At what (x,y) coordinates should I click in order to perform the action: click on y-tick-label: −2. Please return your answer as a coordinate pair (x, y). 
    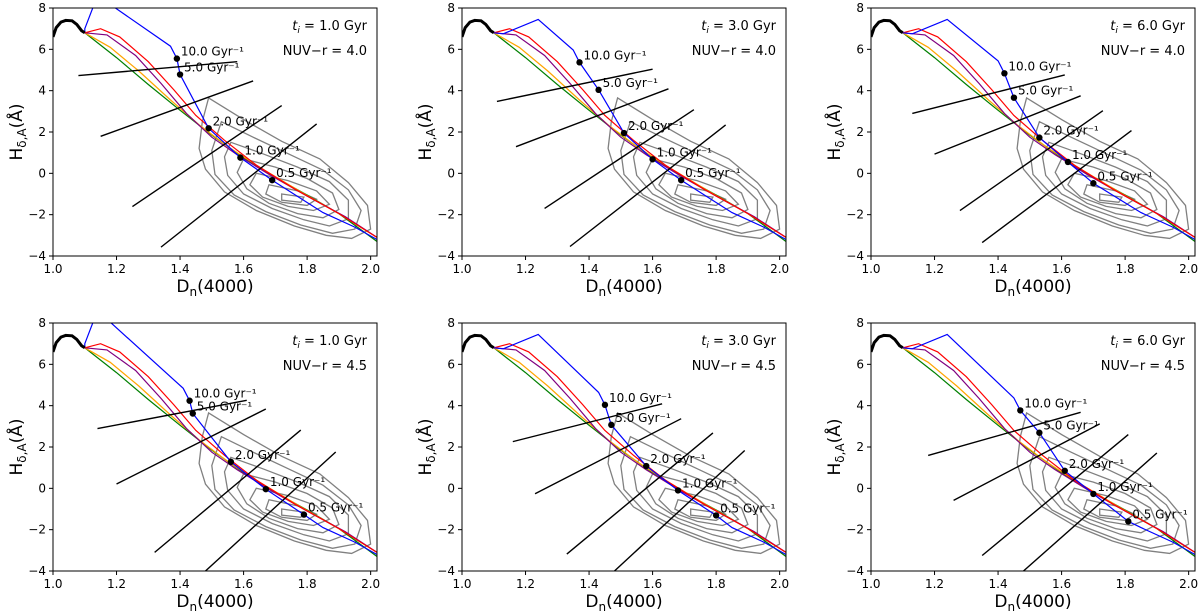
    Looking at the image, I should click on (855, 530).